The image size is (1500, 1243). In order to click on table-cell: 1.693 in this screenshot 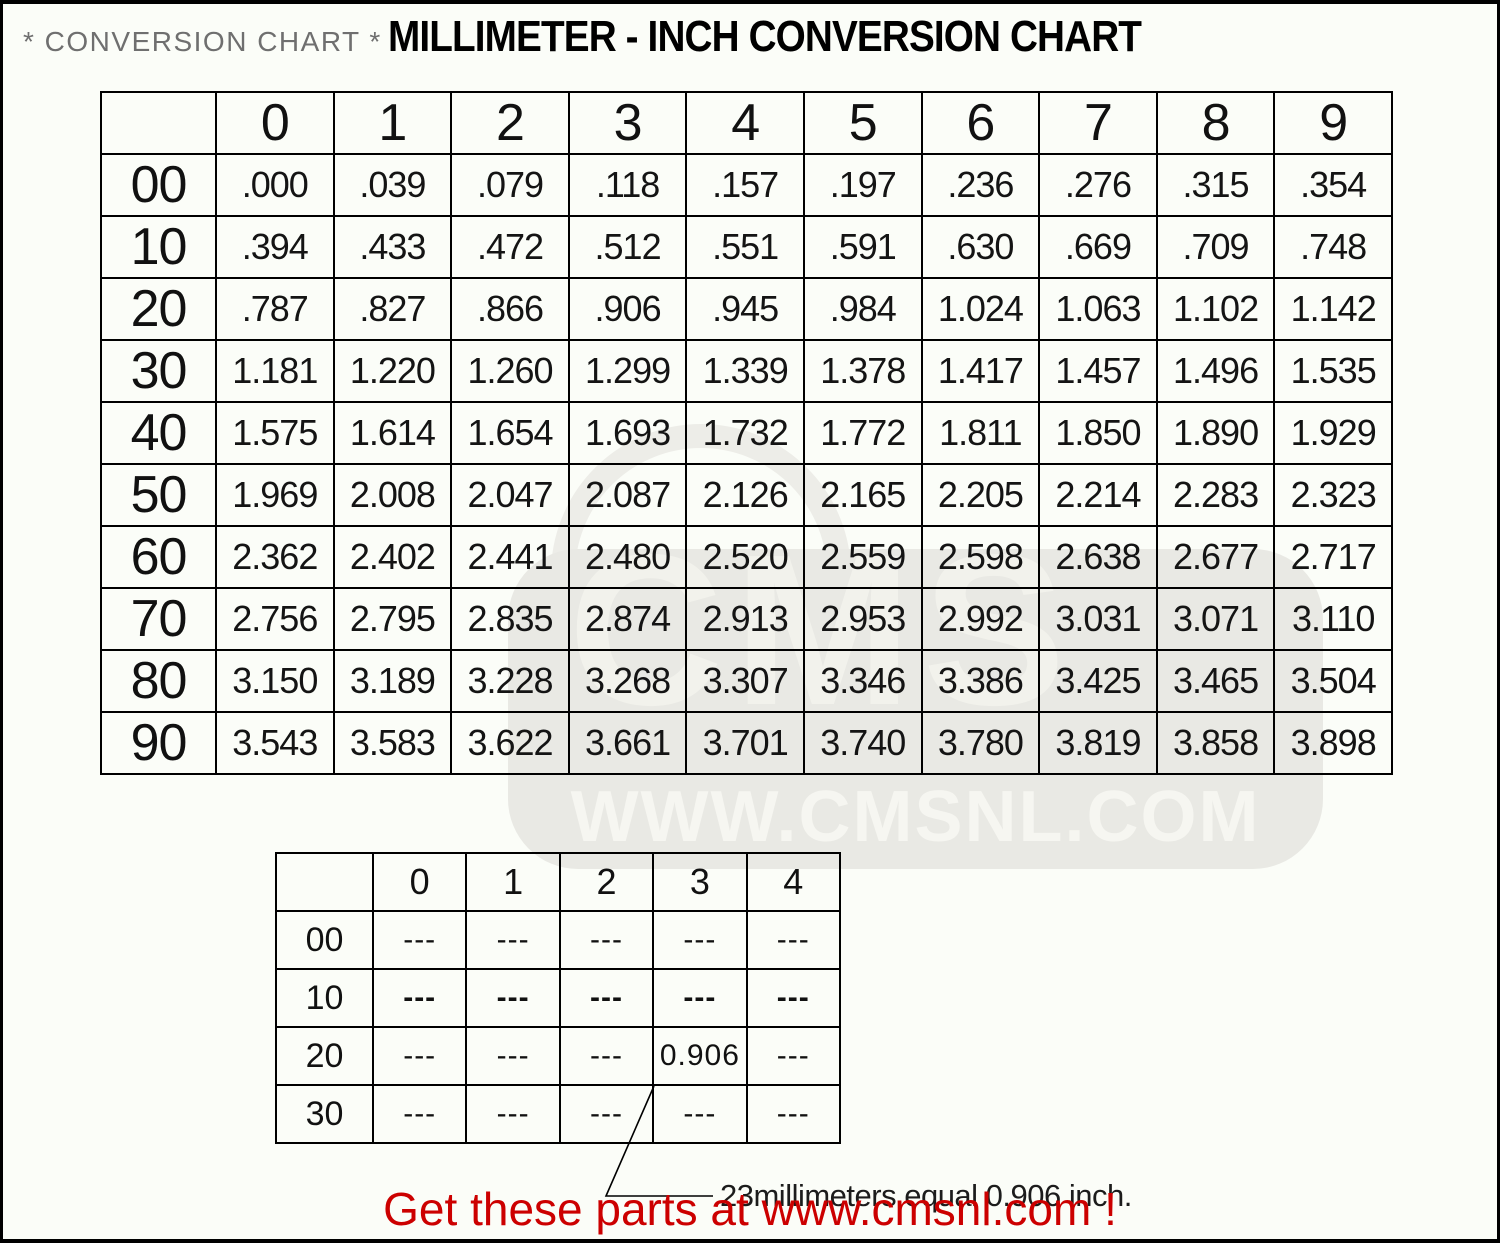, I will do `click(627, 433)`.